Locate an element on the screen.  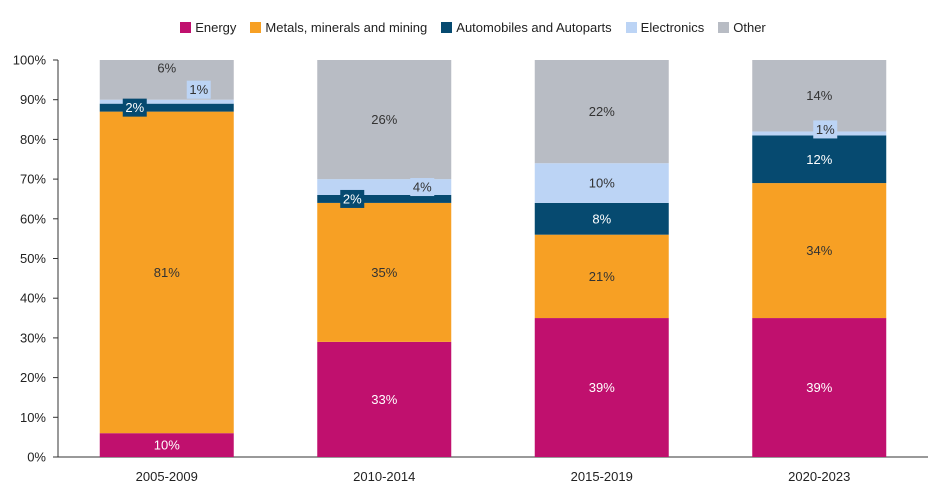
legend-label: Electronics is located at coordinates (672, 27).